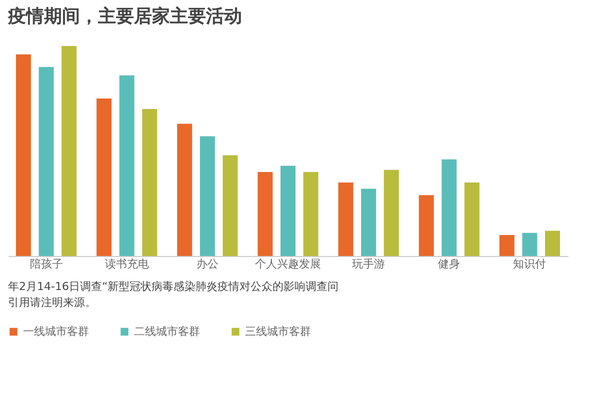  I want to click on x-tick-label: 知识付, so click(529, 264).